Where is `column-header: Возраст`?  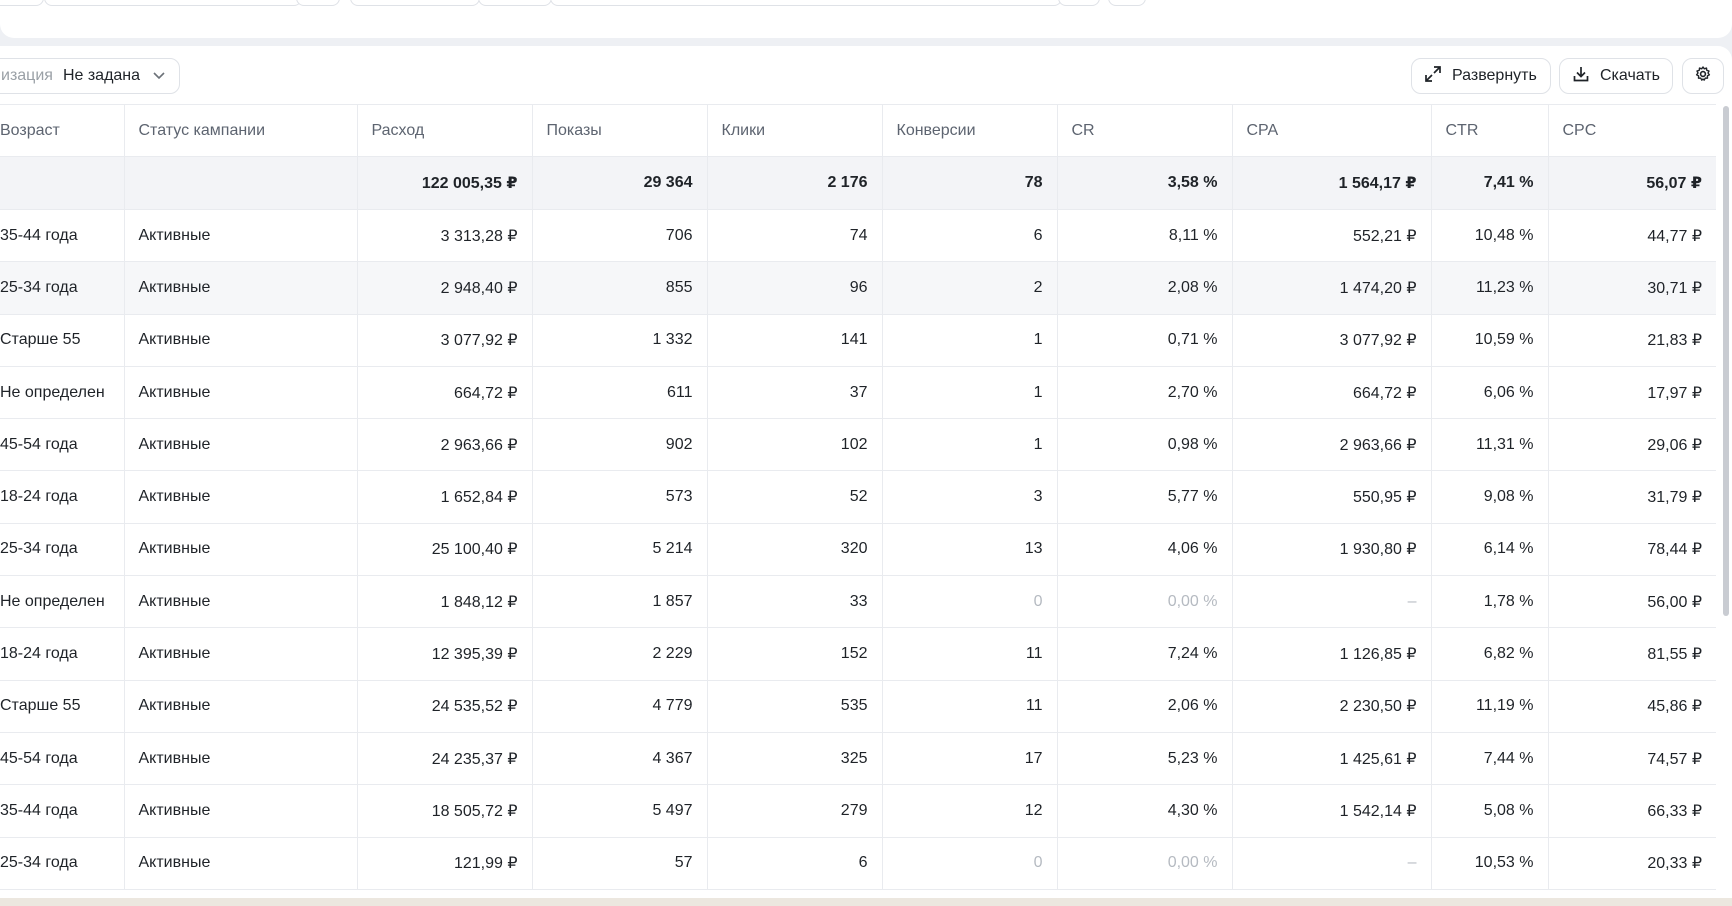
column-header: Возраст is located at coordinates (62, 130).